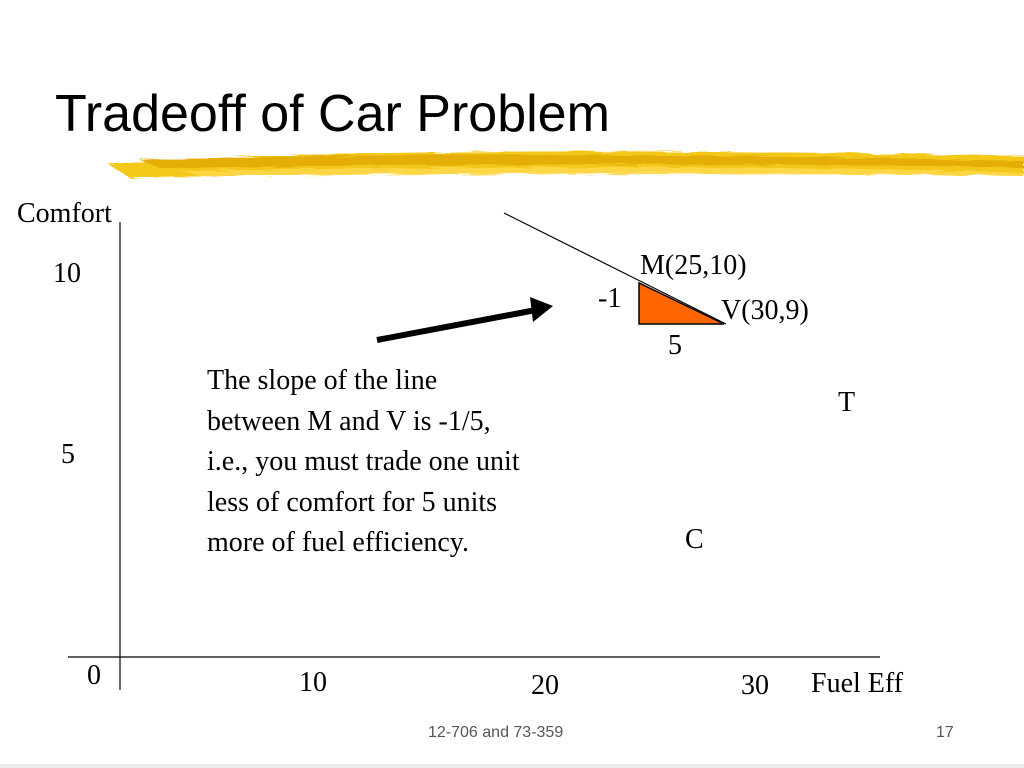  What do you see at coordinates (847, 402) in the screenshot?
I see `point-label-t: T` at bounding box center [847, 402].